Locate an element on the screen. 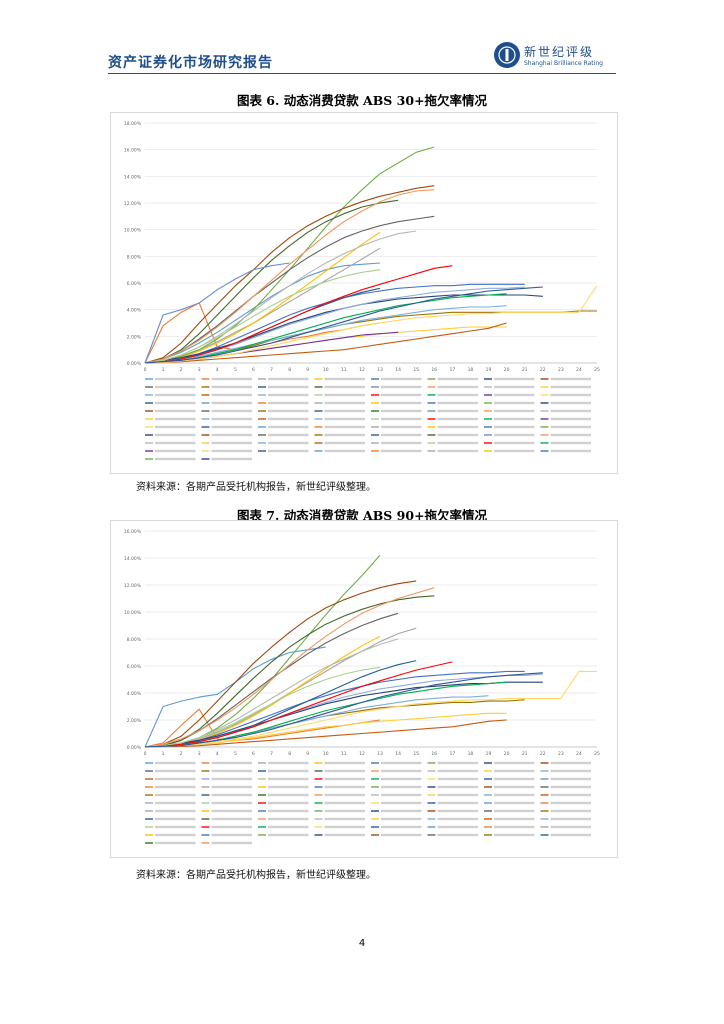 This screenshot has height=1024, width=724. x-tick-label: 3 is located at coordinates (199, 370).